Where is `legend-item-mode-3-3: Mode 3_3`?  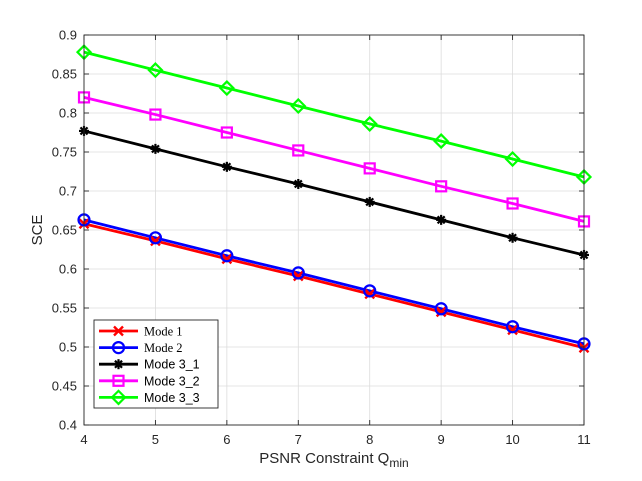 legend-item-mode-3-3: Mode 3_3 is located at coordinates (149, 397).